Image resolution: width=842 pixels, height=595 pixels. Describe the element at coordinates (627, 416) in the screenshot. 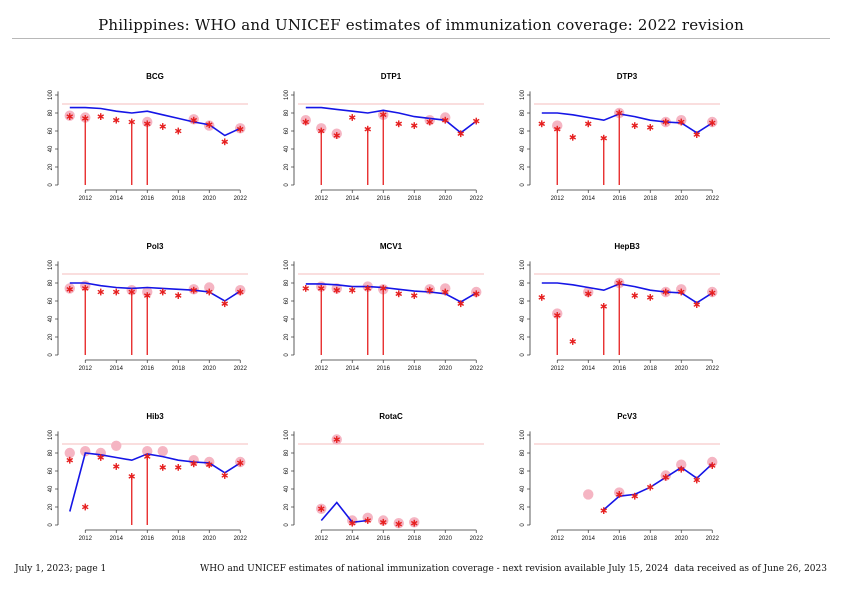

I see `panel-title: PcV3` at that location.